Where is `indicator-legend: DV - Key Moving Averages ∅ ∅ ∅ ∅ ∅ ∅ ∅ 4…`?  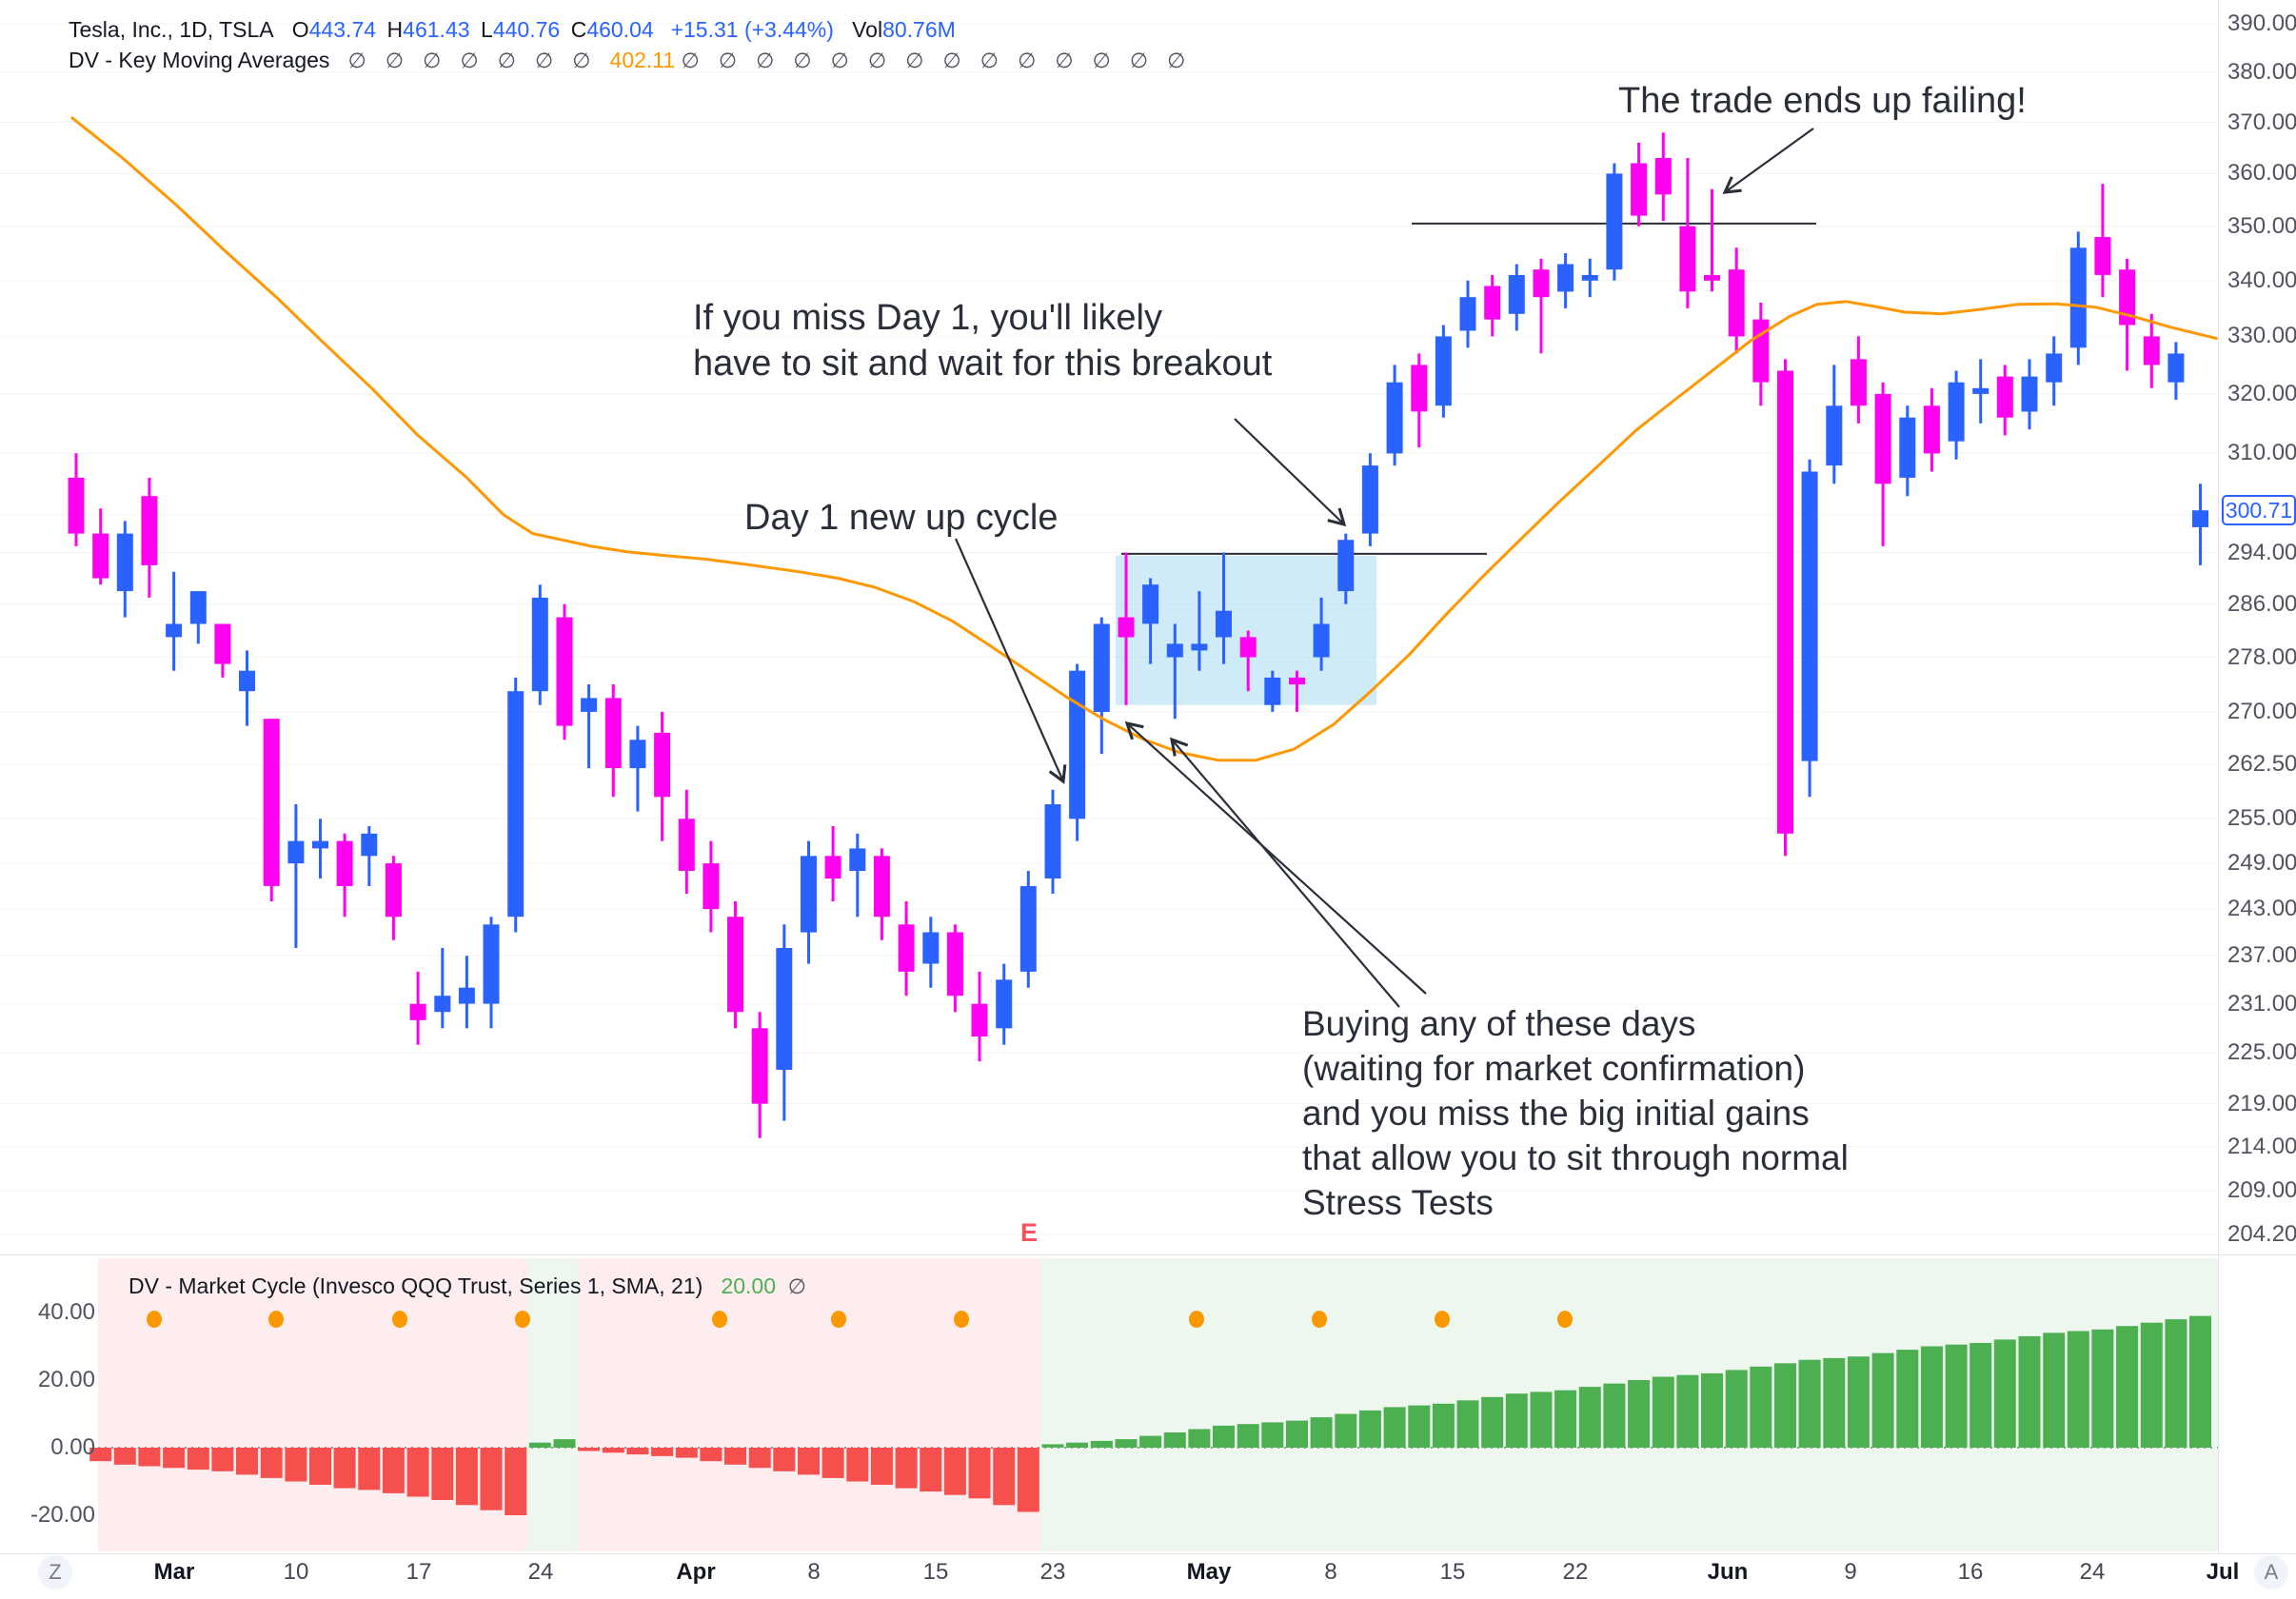 indicator-legend: DV - Key Moving Averages ∅ ∅ ∅ ∅ ∅ ∅ ∅ 4… is located at coordinates (627, 61).